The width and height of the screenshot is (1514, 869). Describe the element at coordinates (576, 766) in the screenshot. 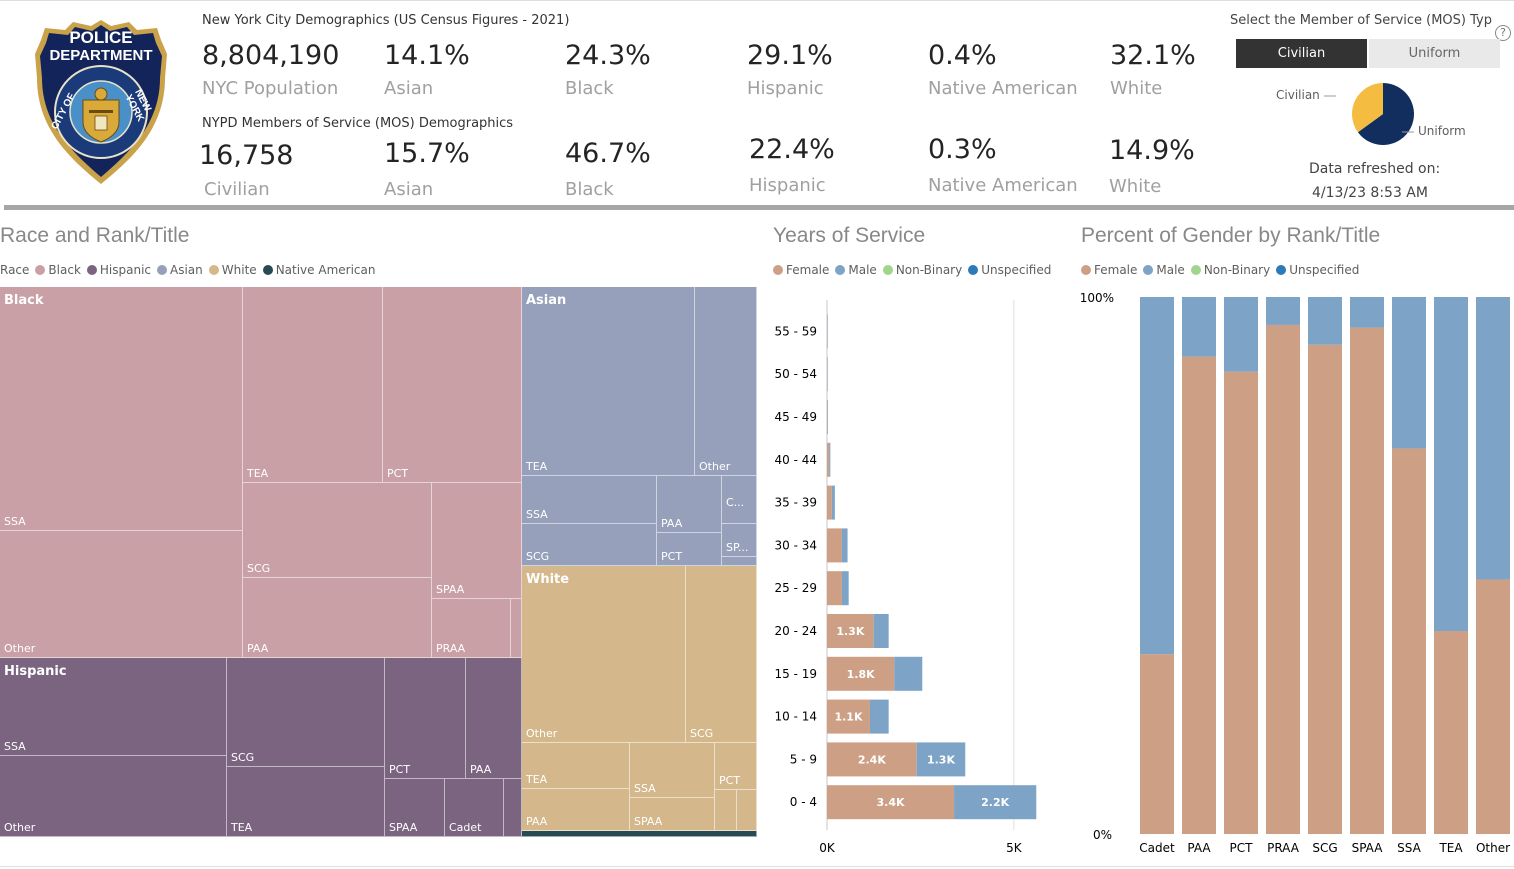

I see `treemap-tile-white-tea: TEA` at that location.